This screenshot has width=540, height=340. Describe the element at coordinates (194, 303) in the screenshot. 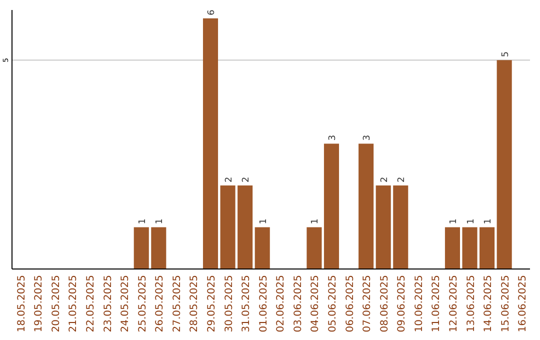

I see `x-tick-label: 28.05.2025` at that location.